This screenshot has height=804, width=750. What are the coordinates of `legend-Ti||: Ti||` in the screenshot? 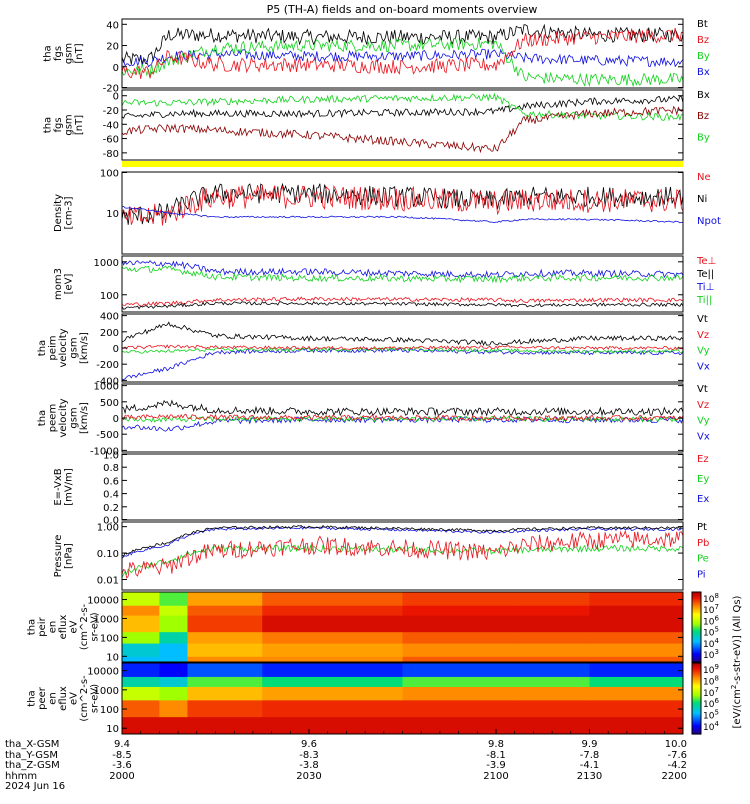 It's located at (704, 300).